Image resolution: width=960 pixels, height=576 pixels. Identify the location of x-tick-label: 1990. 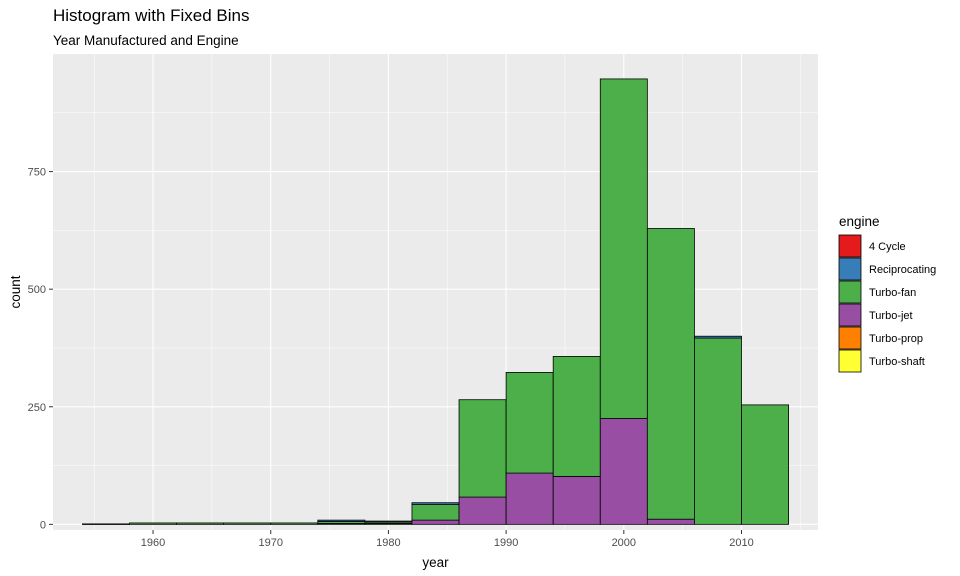
(506, 543).